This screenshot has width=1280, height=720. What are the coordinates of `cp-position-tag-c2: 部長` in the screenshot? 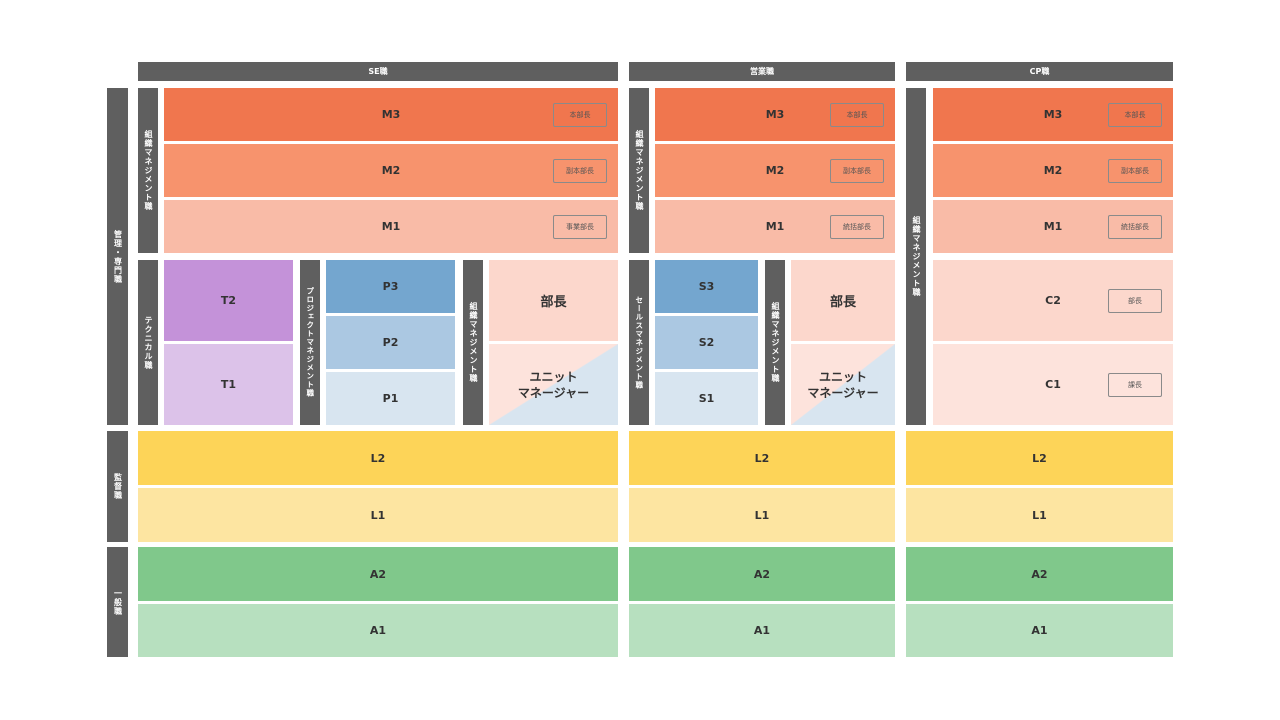 It's located at (1135, 300).